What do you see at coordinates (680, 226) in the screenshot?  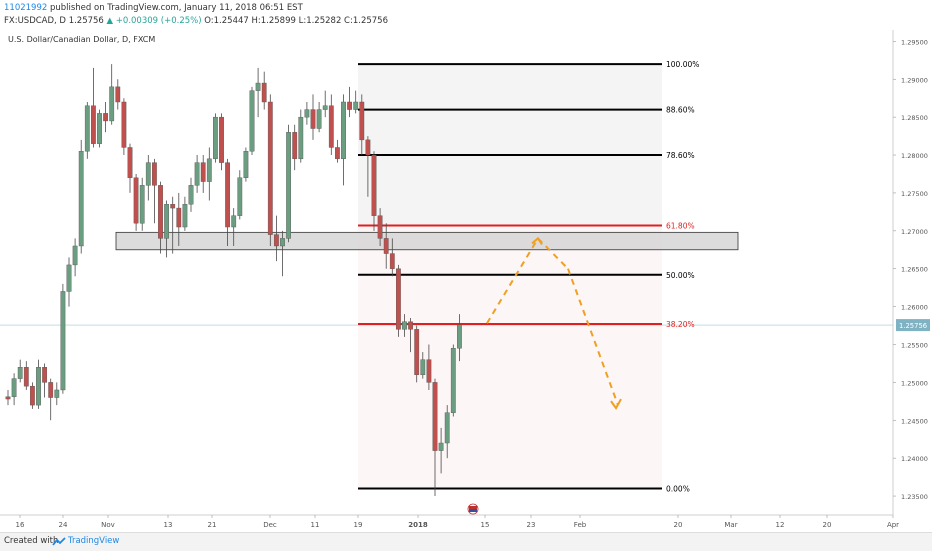 I see `fib-level-label: 61.80%` at bounding box center [680, 226].